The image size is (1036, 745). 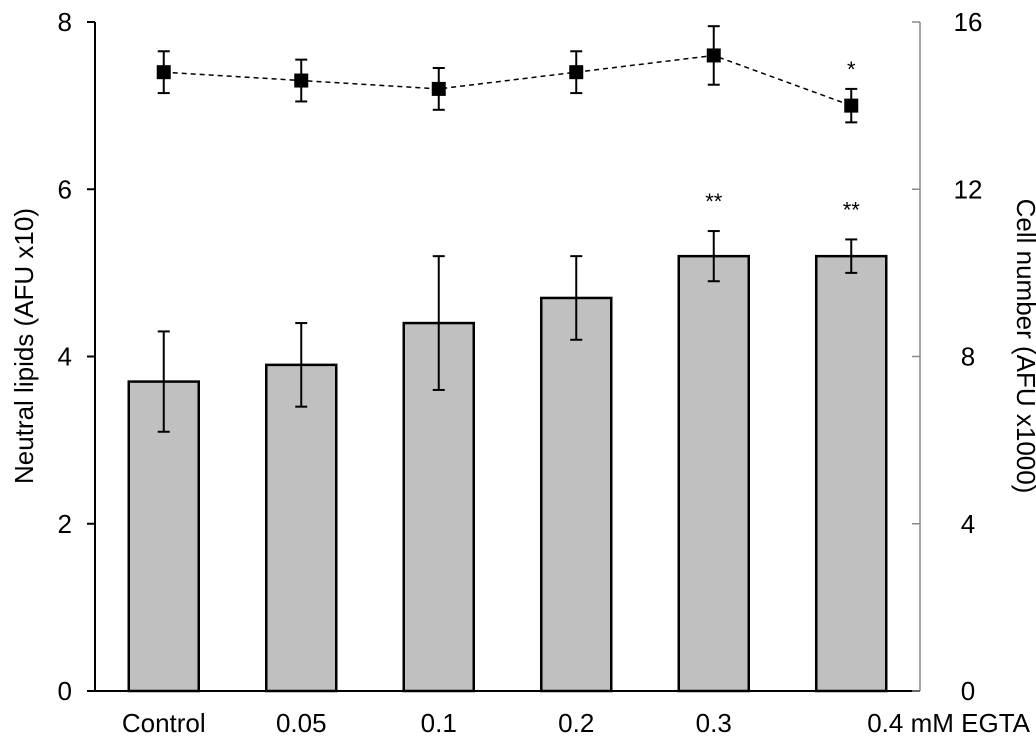 I want to click on x-category-label: 0.05, so click(x=301, y=723).